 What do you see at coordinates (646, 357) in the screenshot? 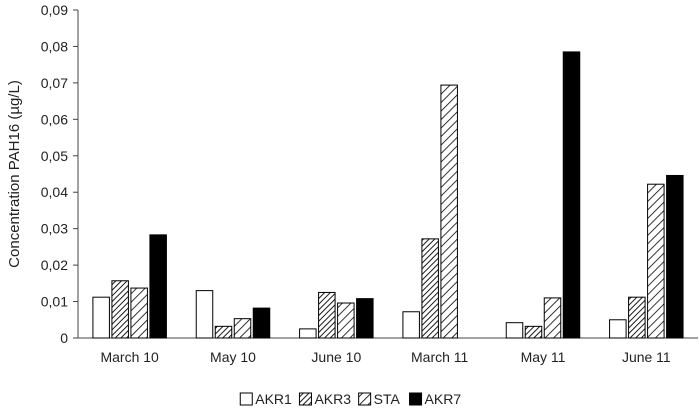
I see `x-tick-label: June 11` at bounding box center [646, 357].